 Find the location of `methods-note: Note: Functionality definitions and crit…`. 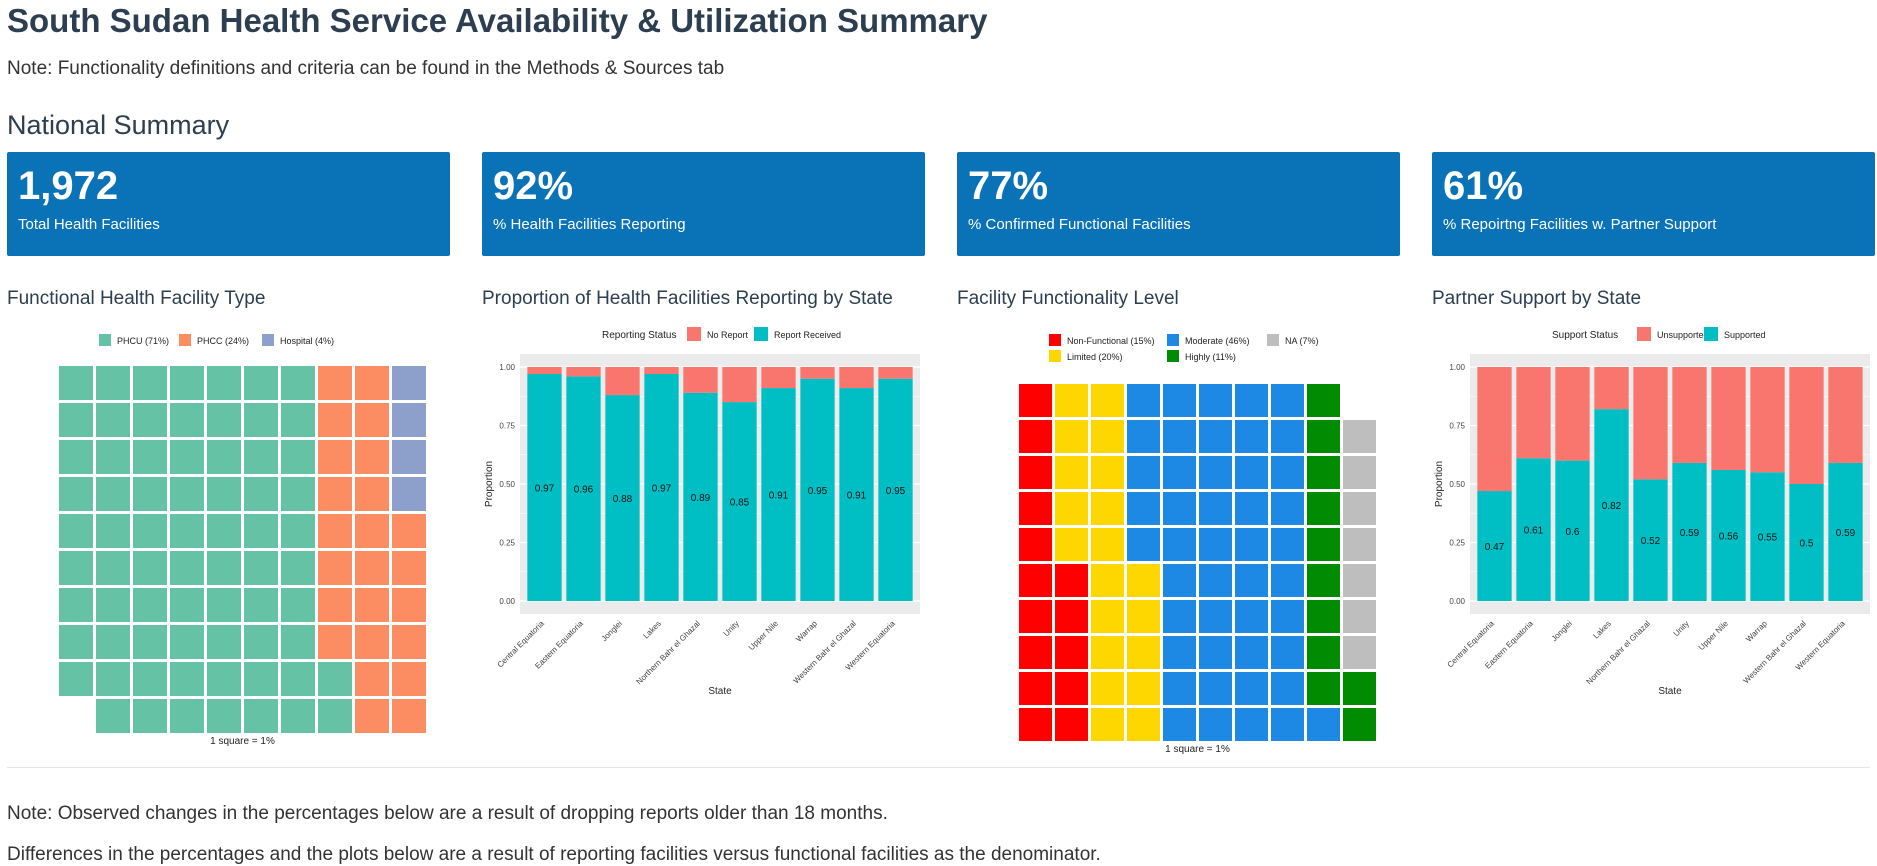

methods-note: Note: Functionality definitions and crit… is located at coordinates (366, 68).